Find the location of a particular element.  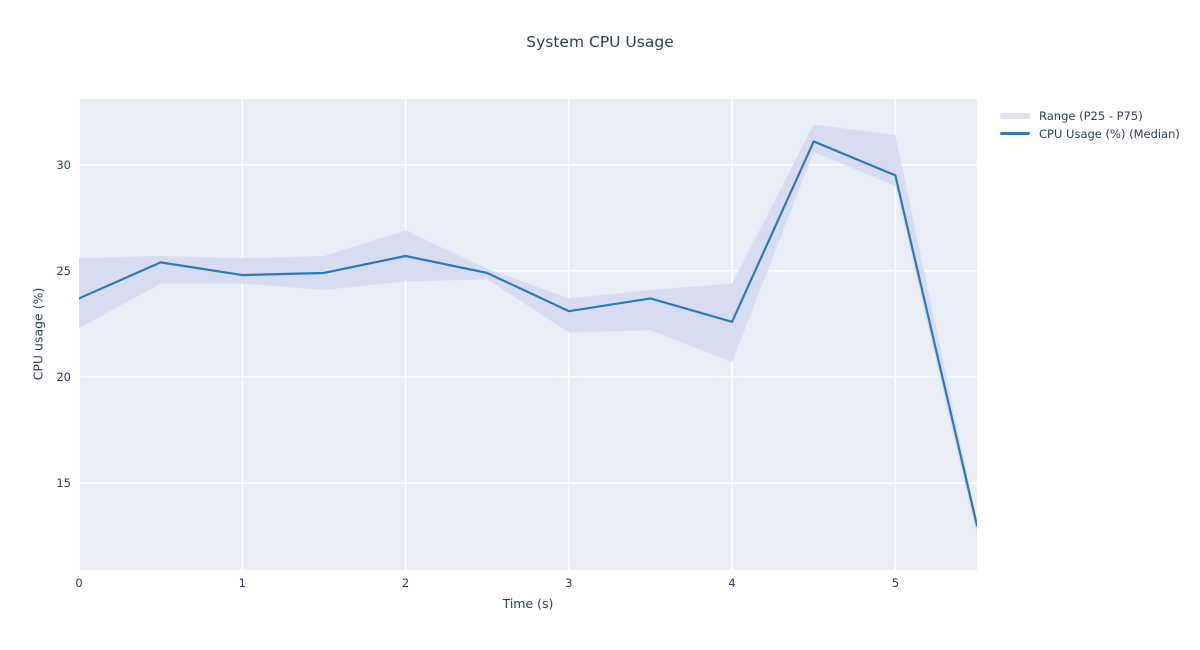

y-tick-label: 25 is located at coordinates (63, 270).